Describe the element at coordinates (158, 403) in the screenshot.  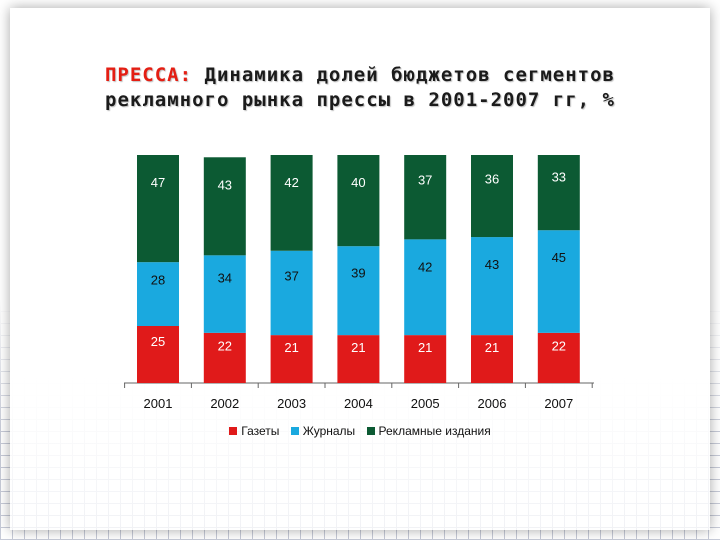
I see `x-tick-label-2001: 2001` at that location.